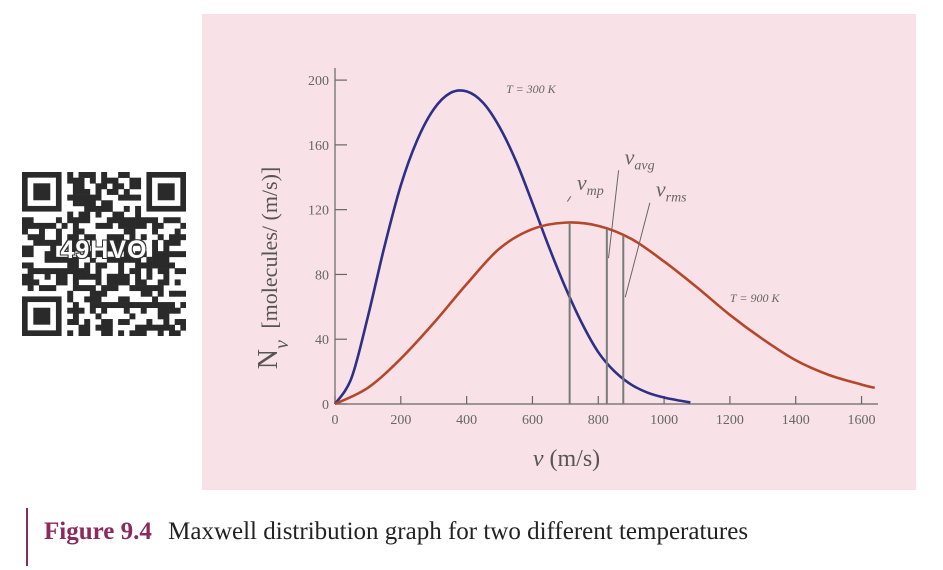 The height and width of the screenshot is (570, 943). I want to click on figure-label: Figure 9.4, so click(98, 531).